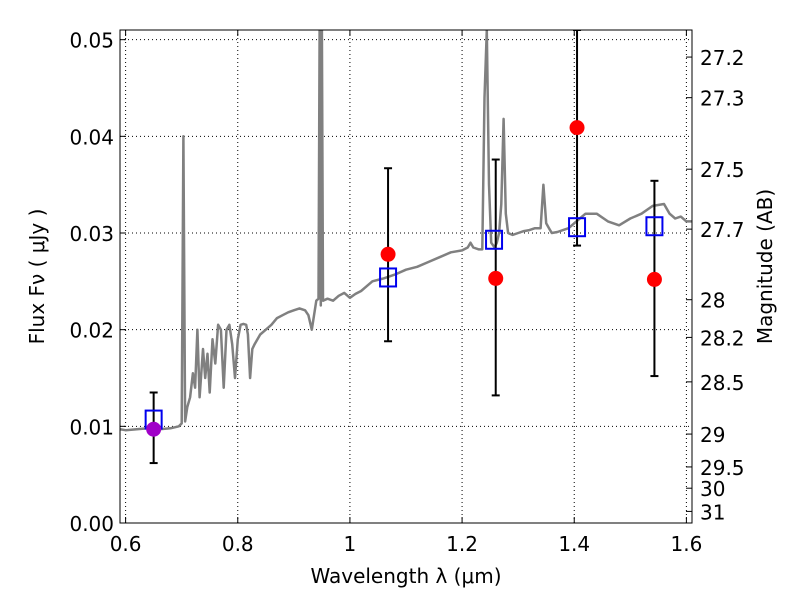 This screenshot has height=600, width=800. What do you see at coordinates (722, 338) in the screenshot?
I see `mag-tick-label: 28.2` at bounding box center [722, 338].